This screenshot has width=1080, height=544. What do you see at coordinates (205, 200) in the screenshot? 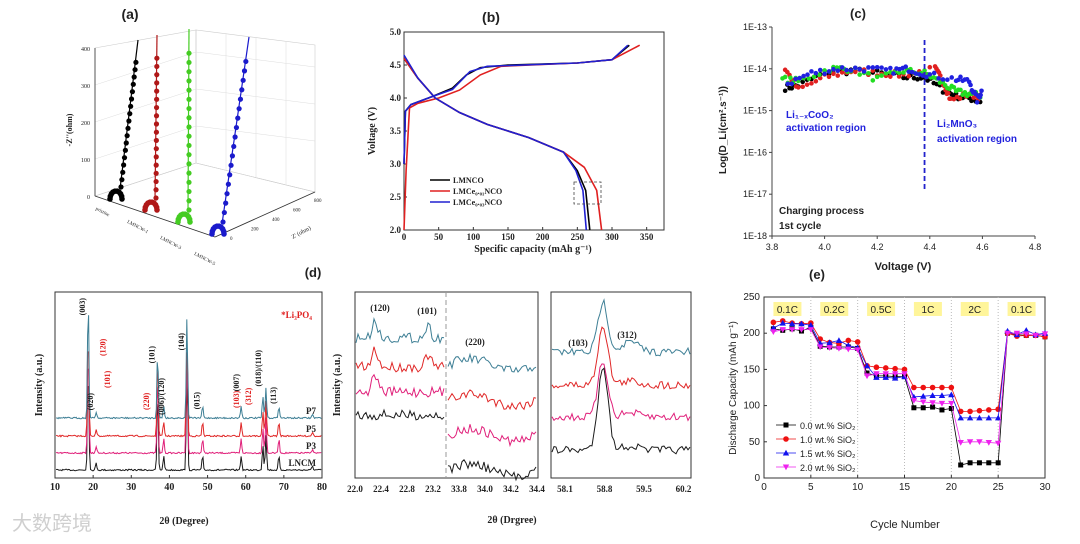
I see `floor-plane` at bounding box center [205, 200].